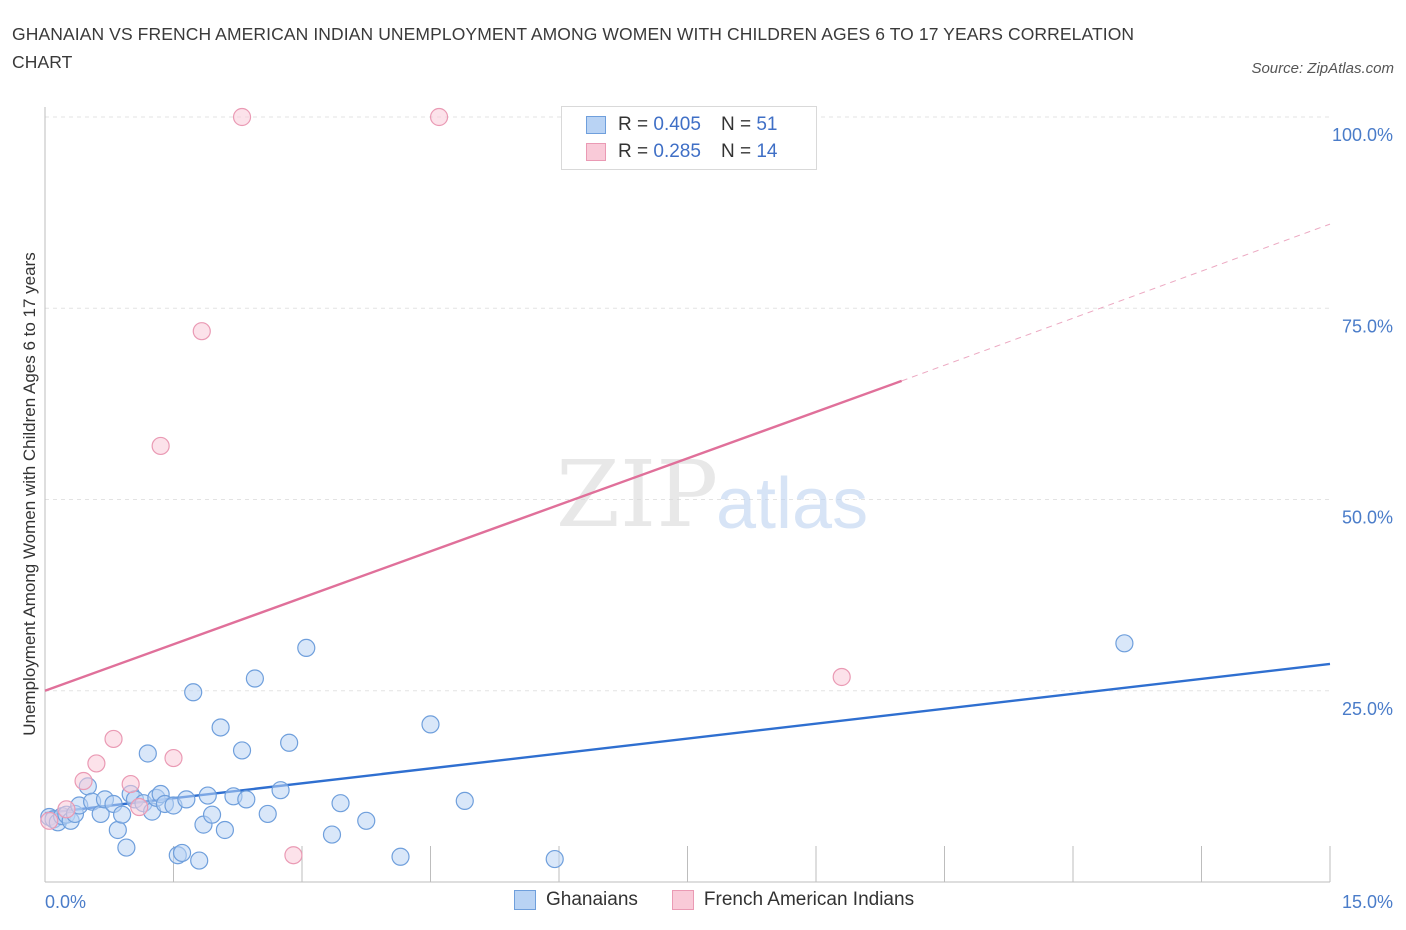 This screenshot has height=930, width=1406. I want to click on stats-legend-row-french-american-indians: R = 0.285 N = 14, so click(681, 152).